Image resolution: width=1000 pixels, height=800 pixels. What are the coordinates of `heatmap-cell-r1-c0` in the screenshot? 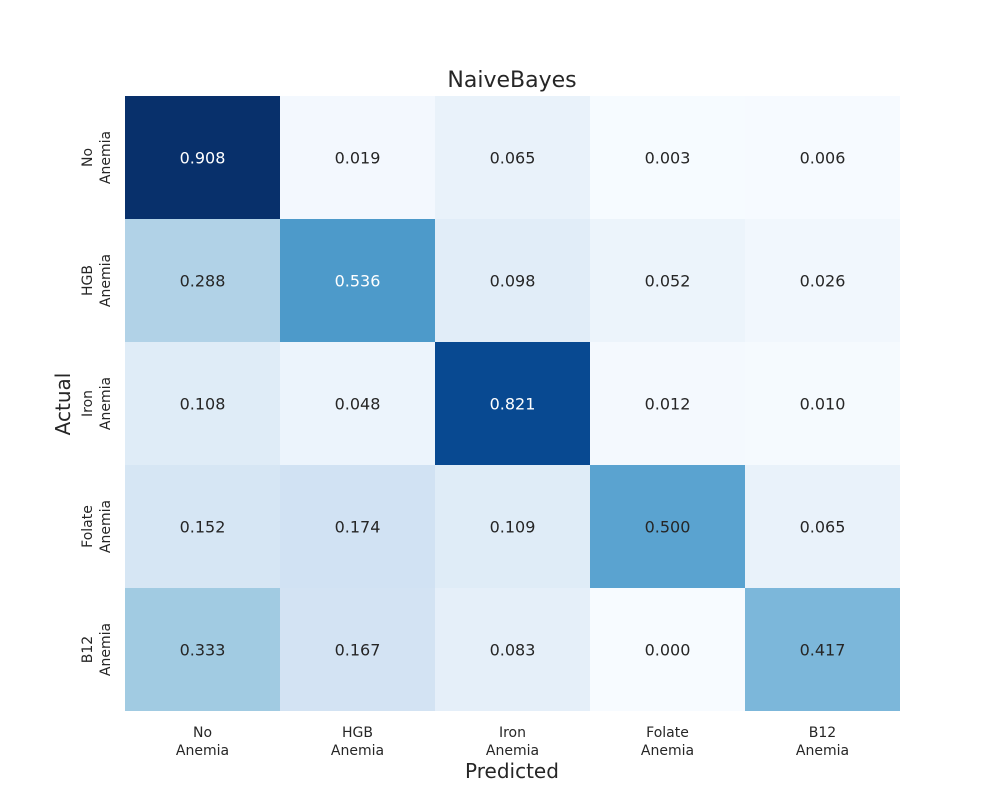 It's located at (202, 280).